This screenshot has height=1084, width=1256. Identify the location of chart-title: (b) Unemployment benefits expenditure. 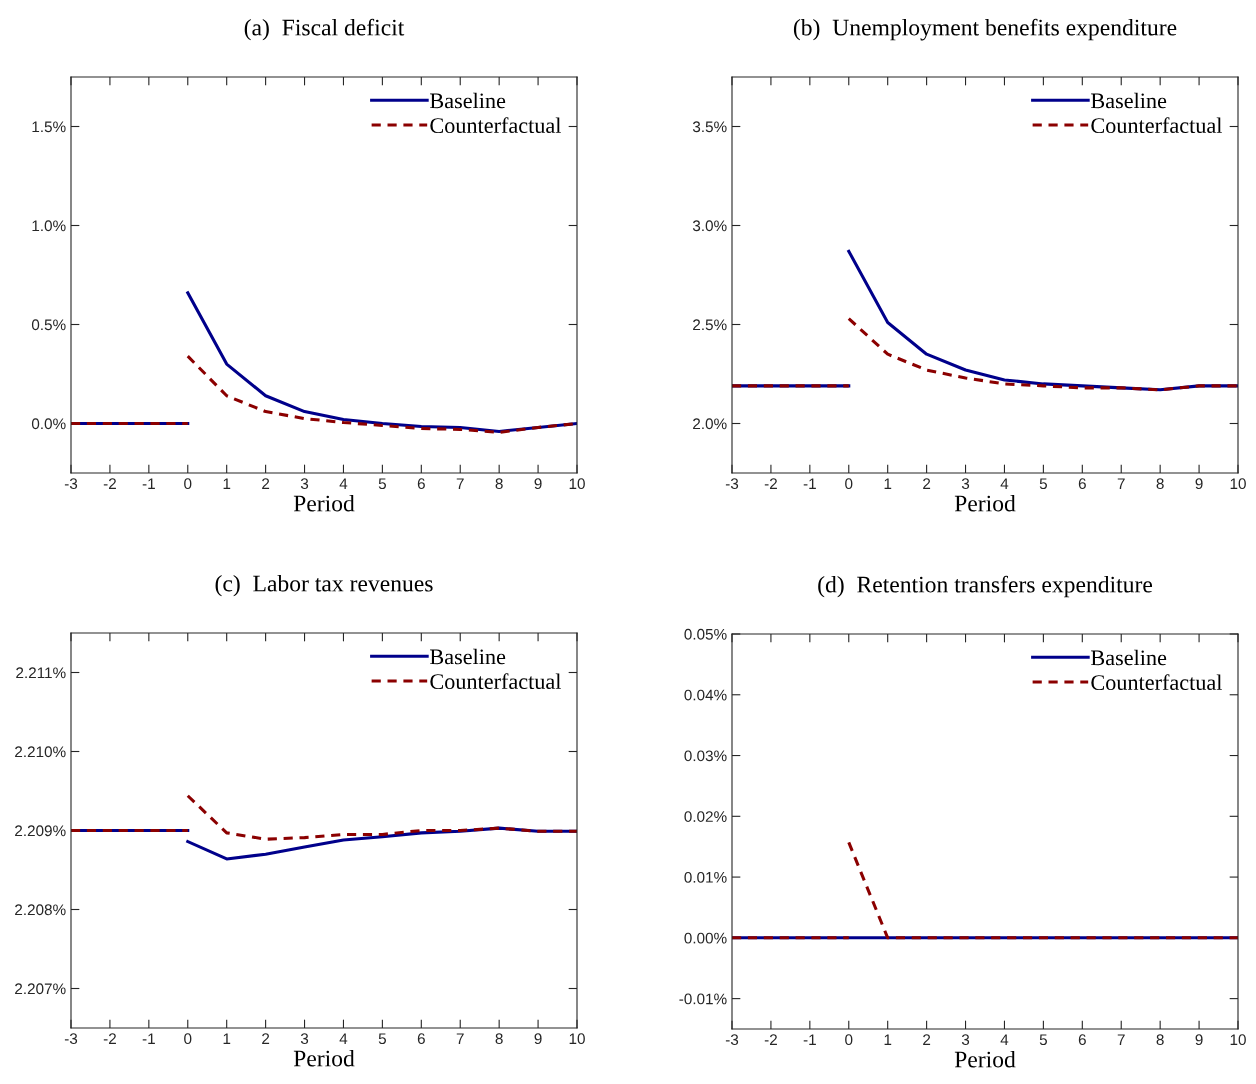
(985, 29).